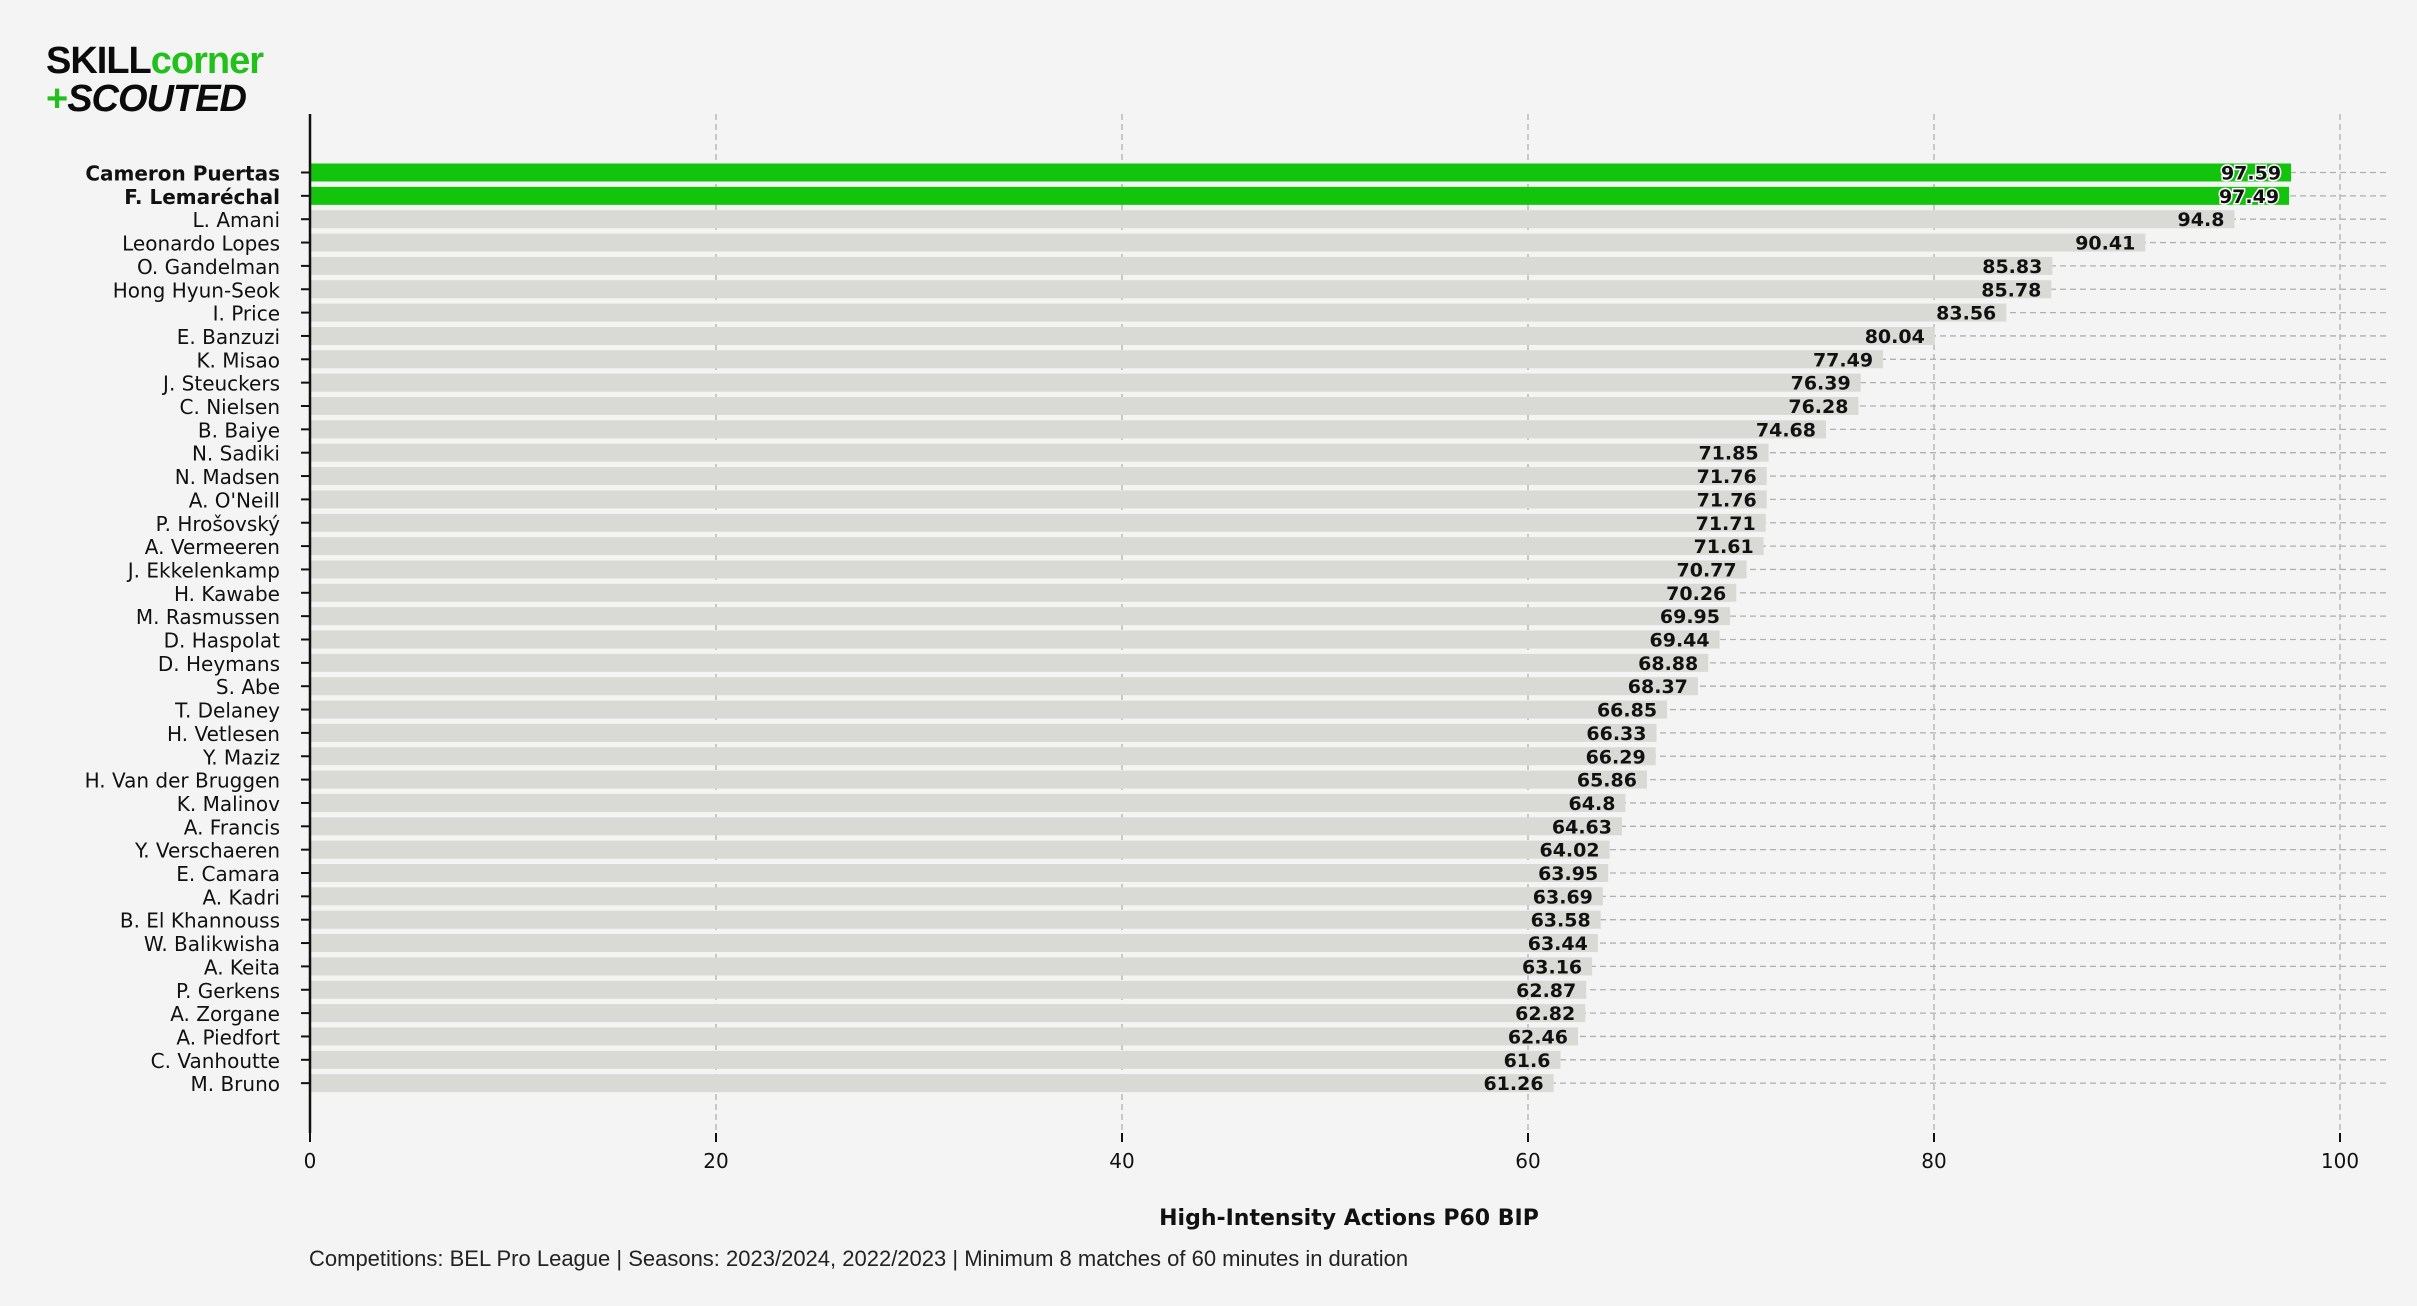 Image resolution: width=2417 pixels, height=1306 pixels. I want to click on x-axis-title: High-Intensity Actions P60 BIP, so click(1349, 1218).